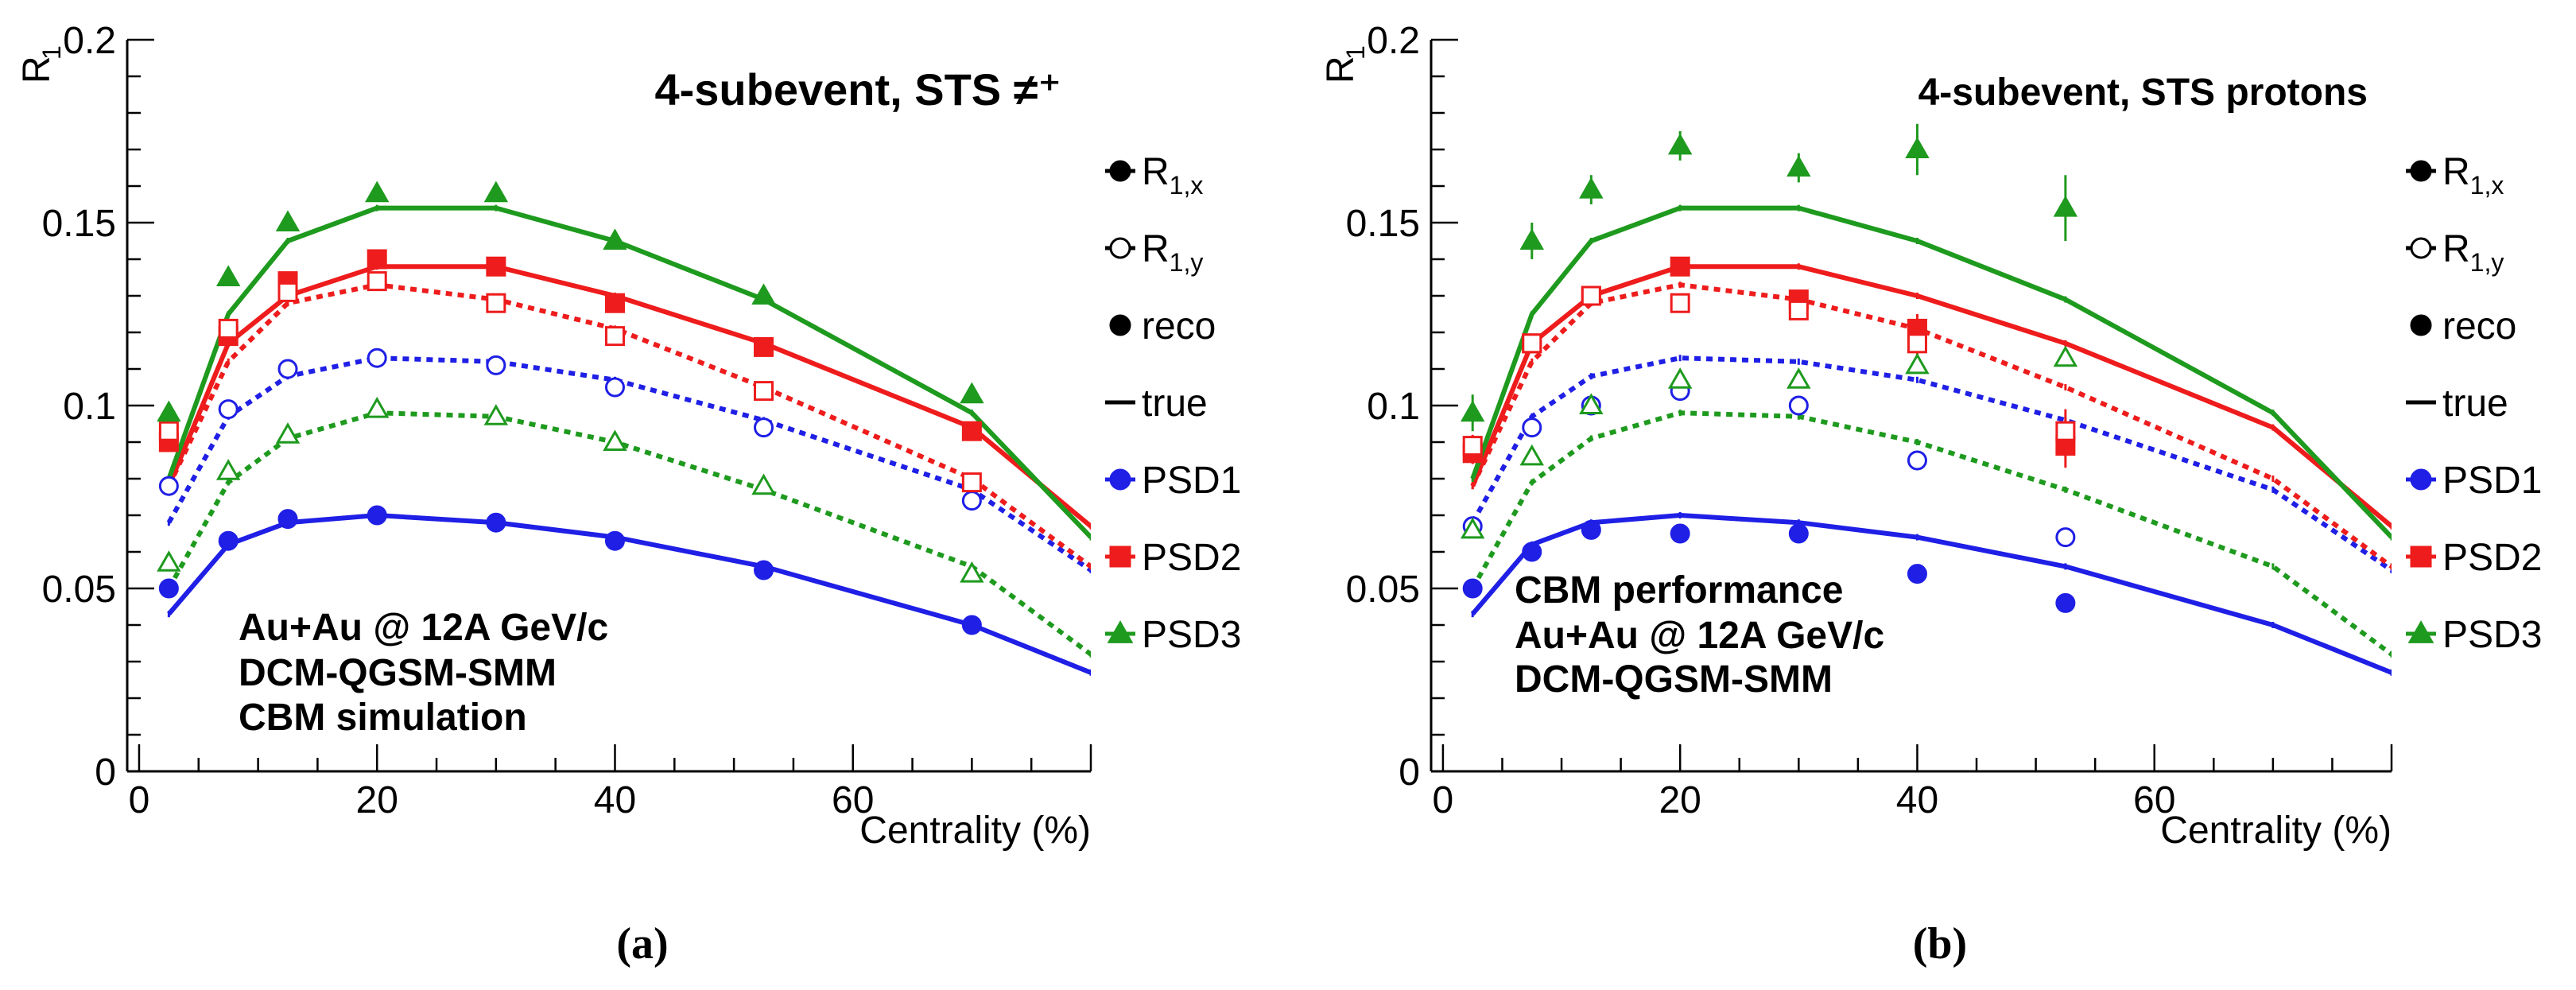 The width and height of the screenshot is (2576, 990). Describe the element at coordinates (1191, 481) in the screenshot. I see `legend-label: PSD1` at that location.